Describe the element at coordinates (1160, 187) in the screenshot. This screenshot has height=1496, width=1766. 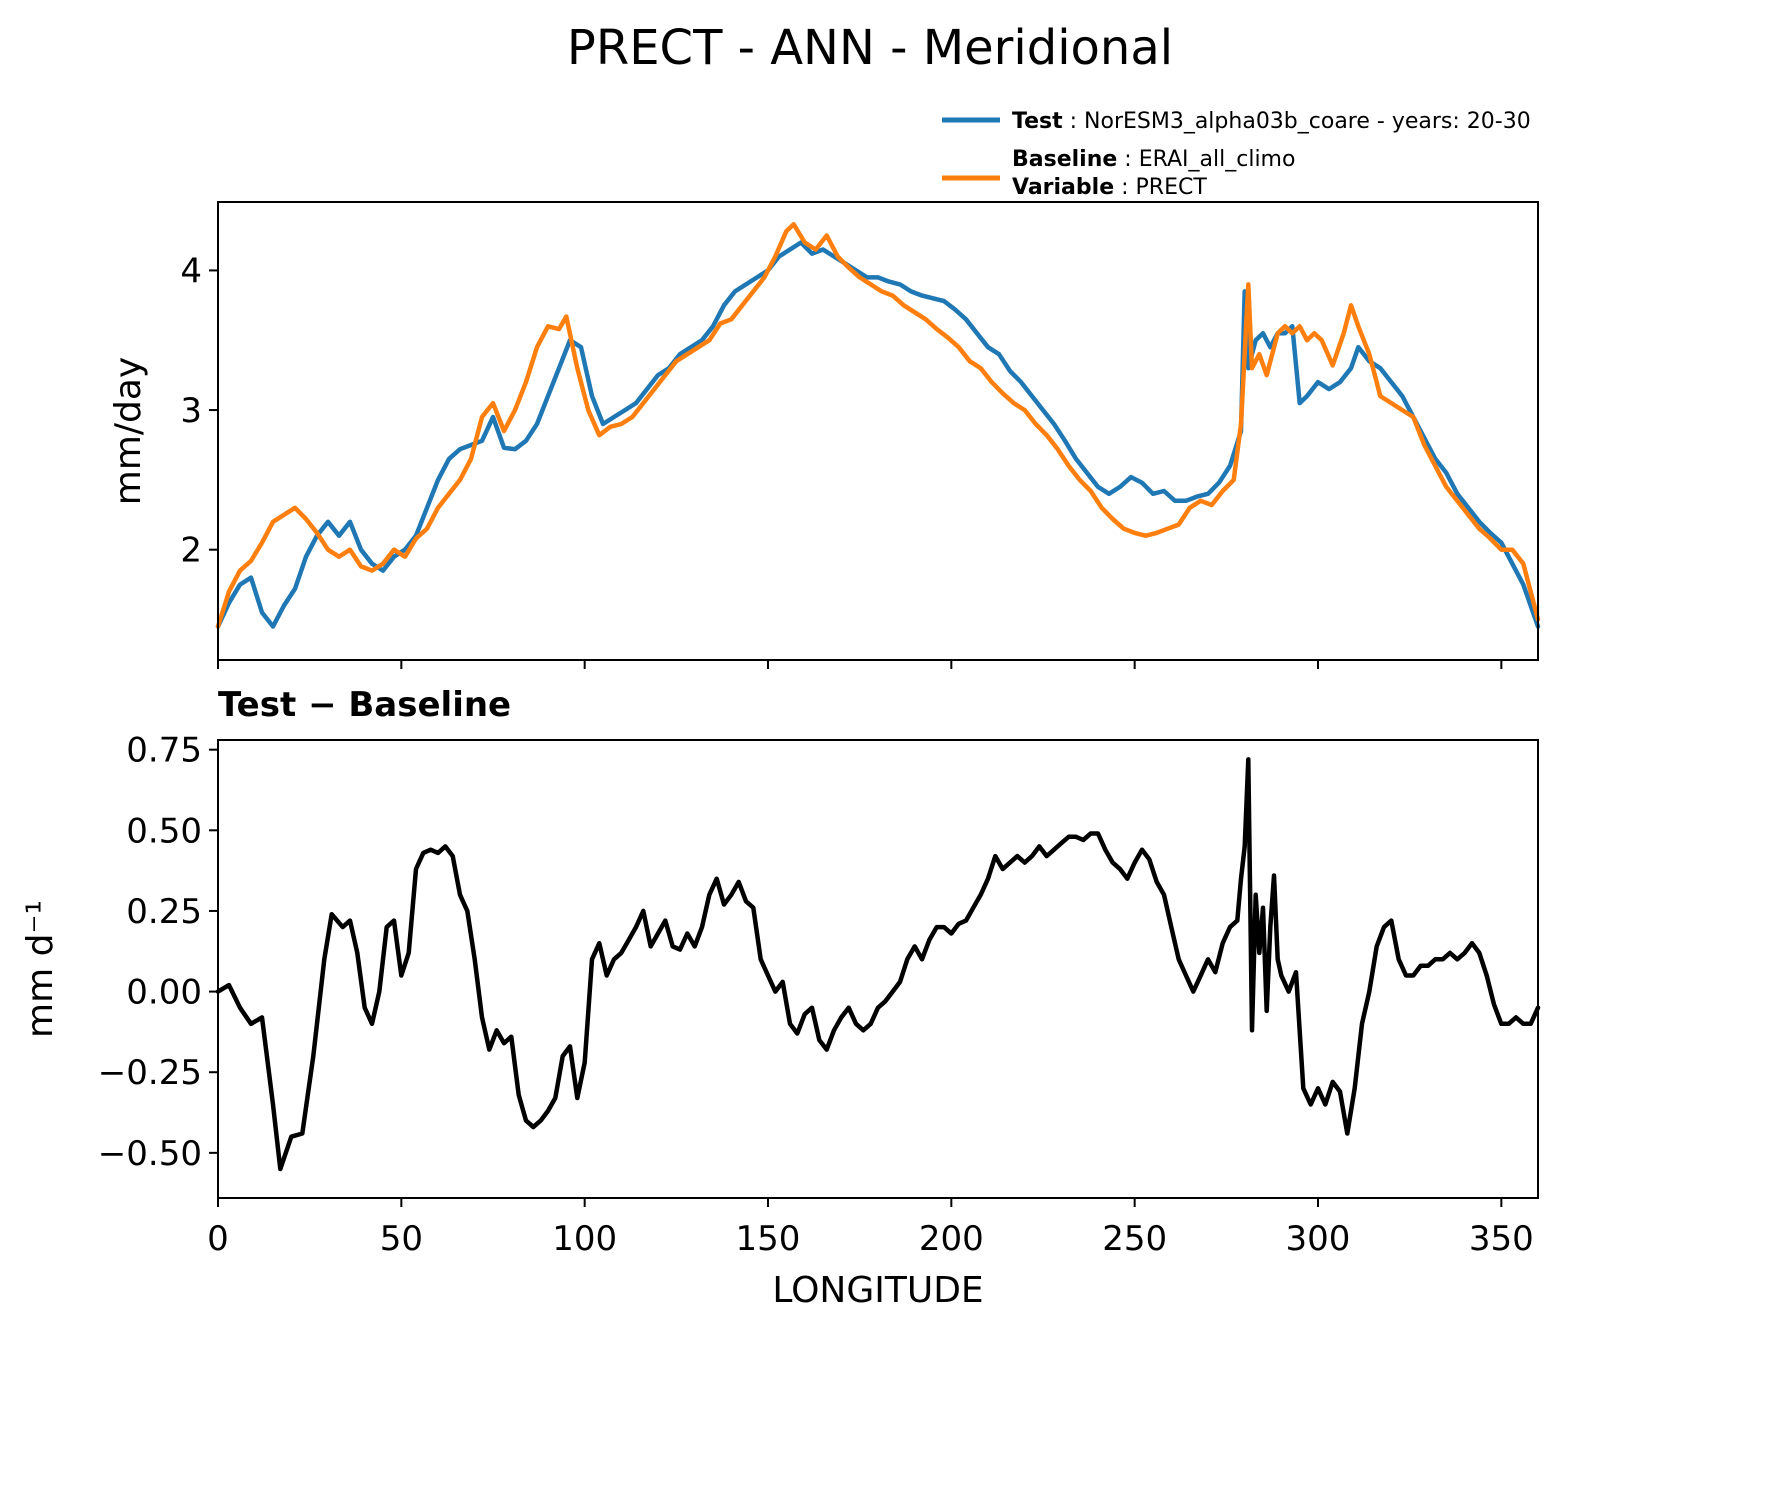
I see `legend-variable-value: : PRECT` at that location.